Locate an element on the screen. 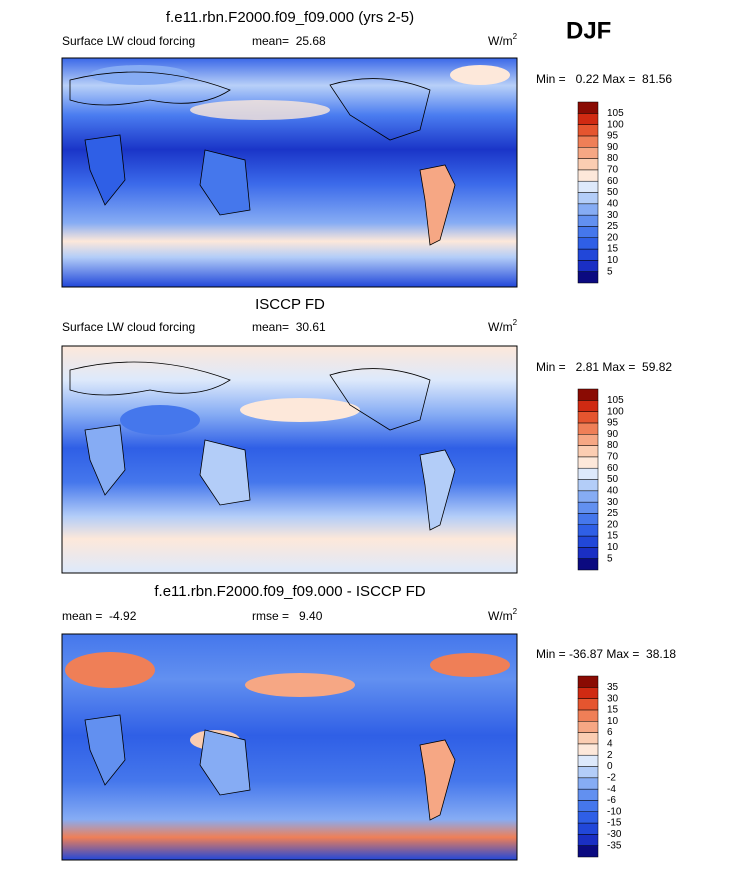  colorbar-label: -2 is located at coordinates (611, 777).